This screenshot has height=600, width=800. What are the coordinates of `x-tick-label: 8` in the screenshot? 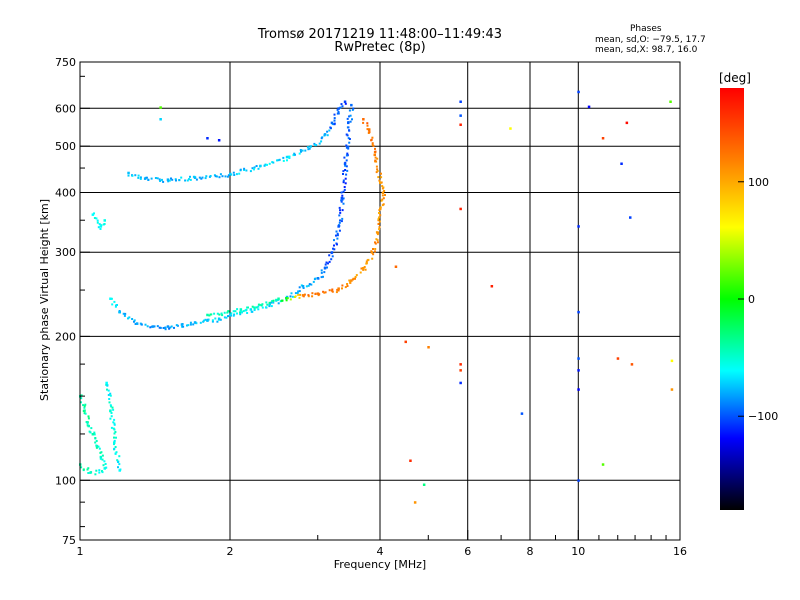 It's located at (530, 551).